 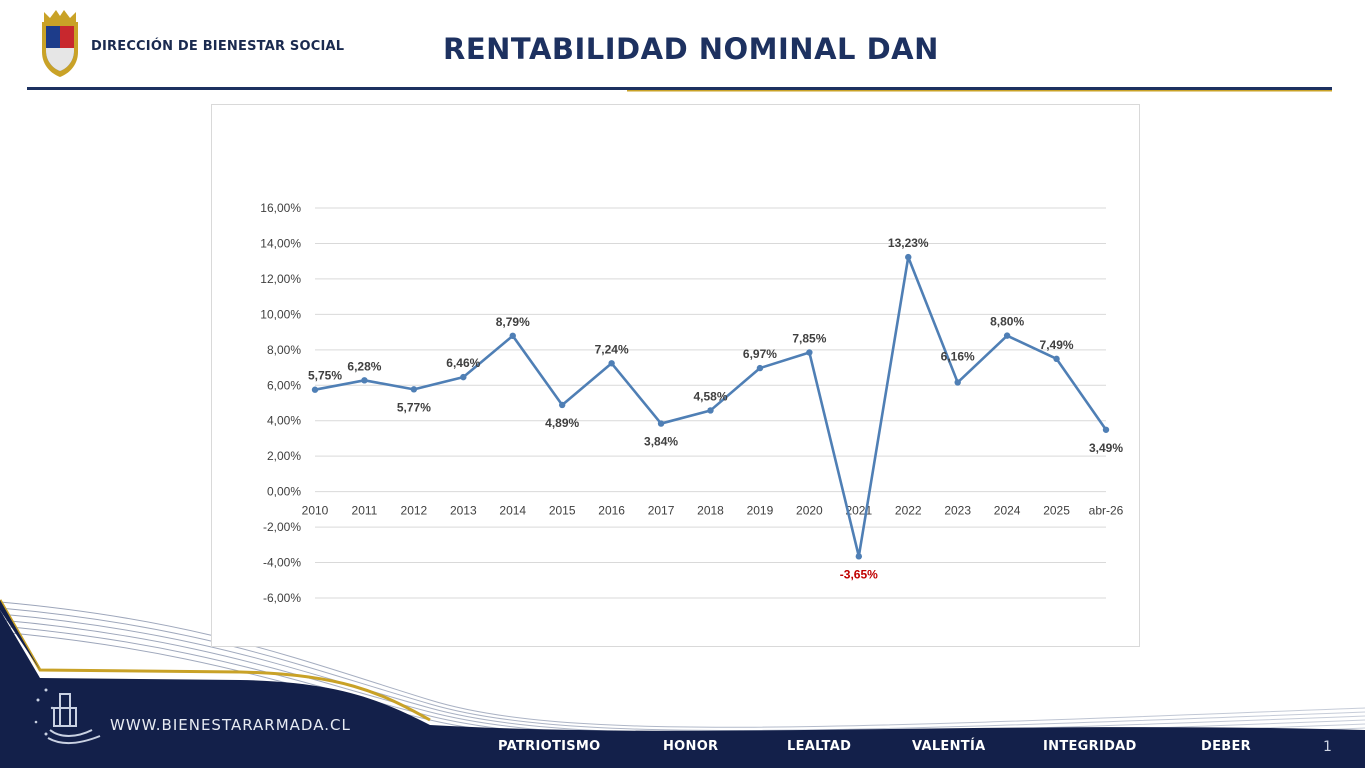 What do you see at coordinates (908, 511) in the screenshot?
I see `x-tick-label: 2022` at bounding box center [908, 511].